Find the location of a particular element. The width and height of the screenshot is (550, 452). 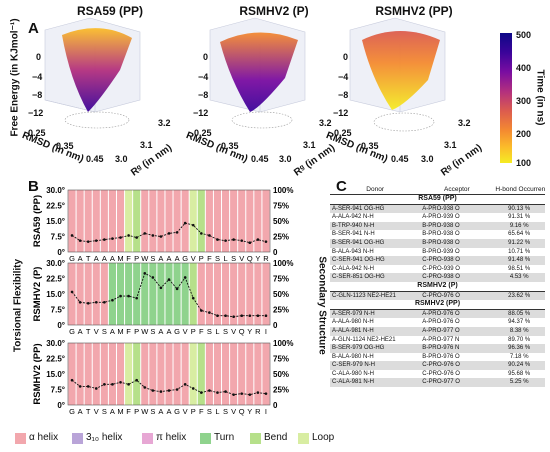

residue-2-10: S is located at coordinates (152, 411).